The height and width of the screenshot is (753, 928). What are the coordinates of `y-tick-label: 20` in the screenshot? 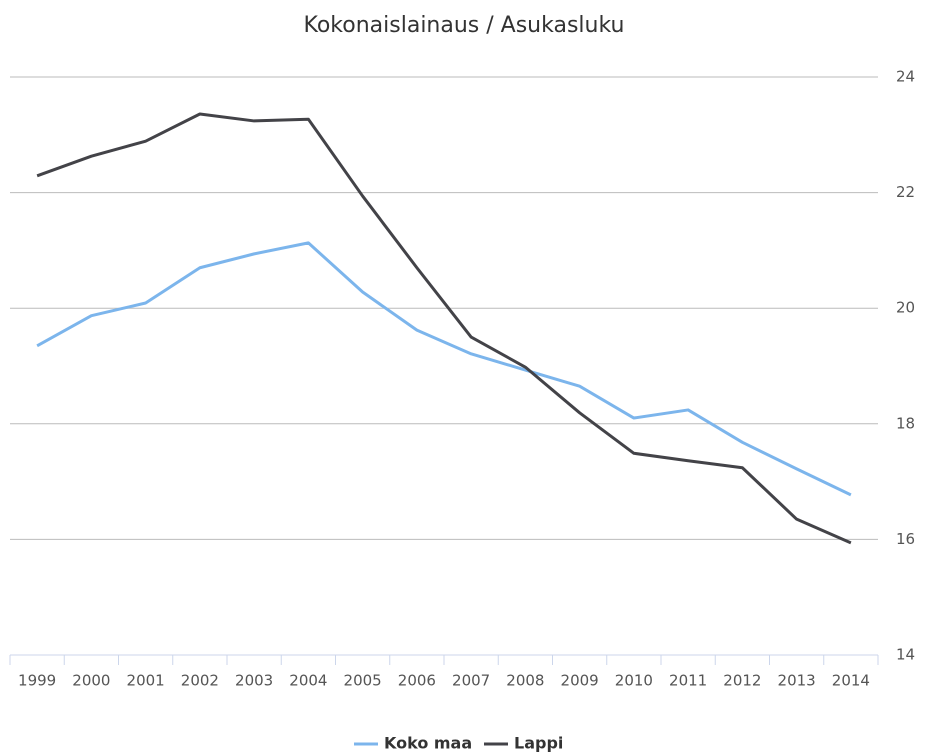 It's located at (905, 308).